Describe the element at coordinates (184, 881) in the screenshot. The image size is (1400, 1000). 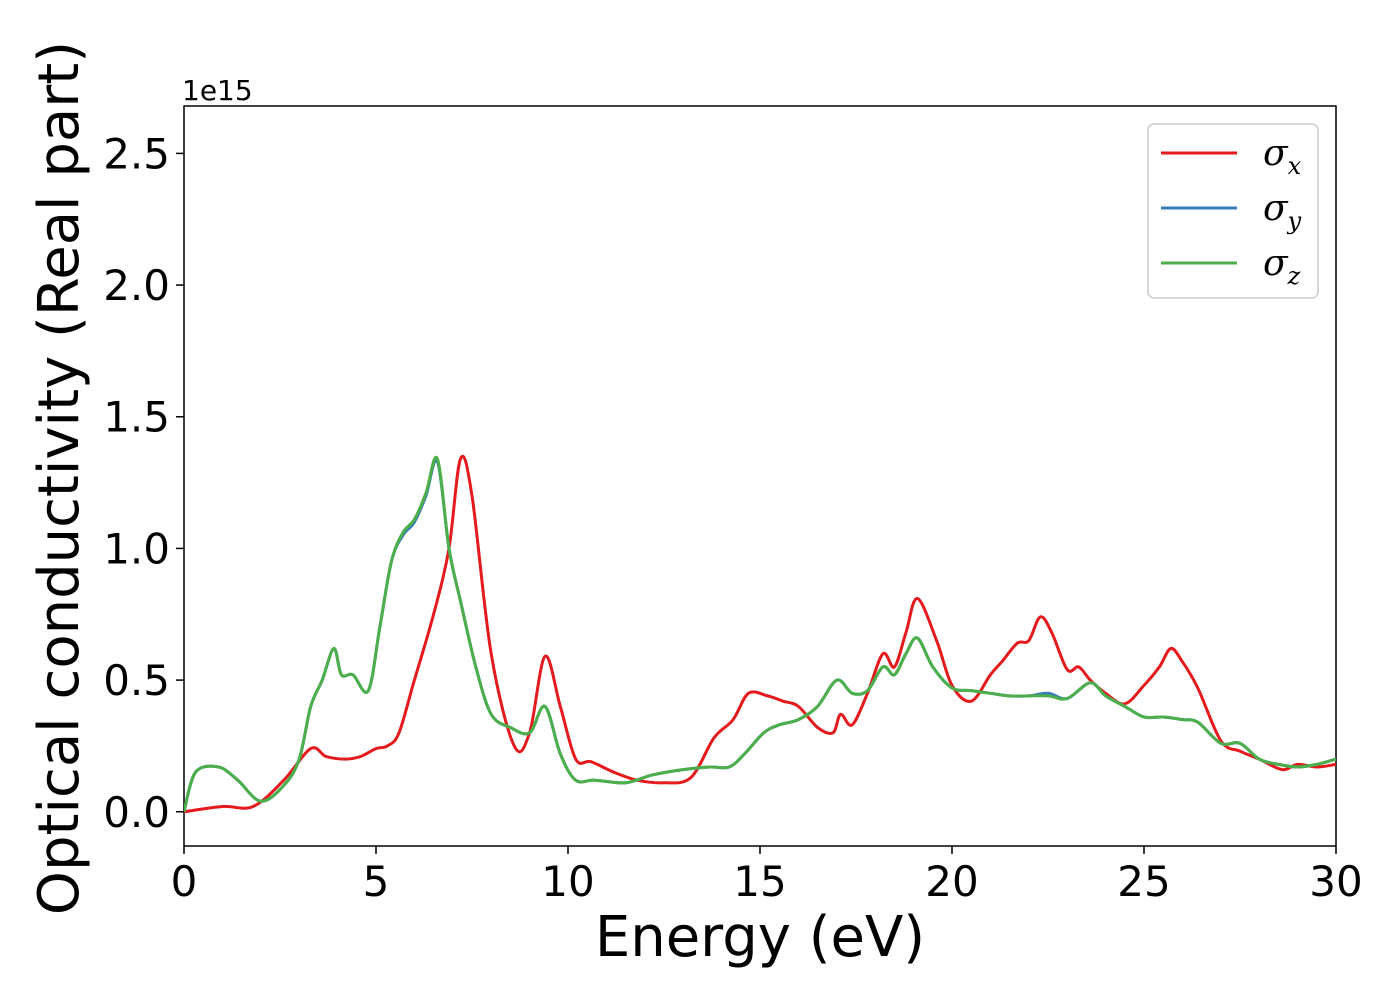
I see `x-tick-label: 0` at that location.